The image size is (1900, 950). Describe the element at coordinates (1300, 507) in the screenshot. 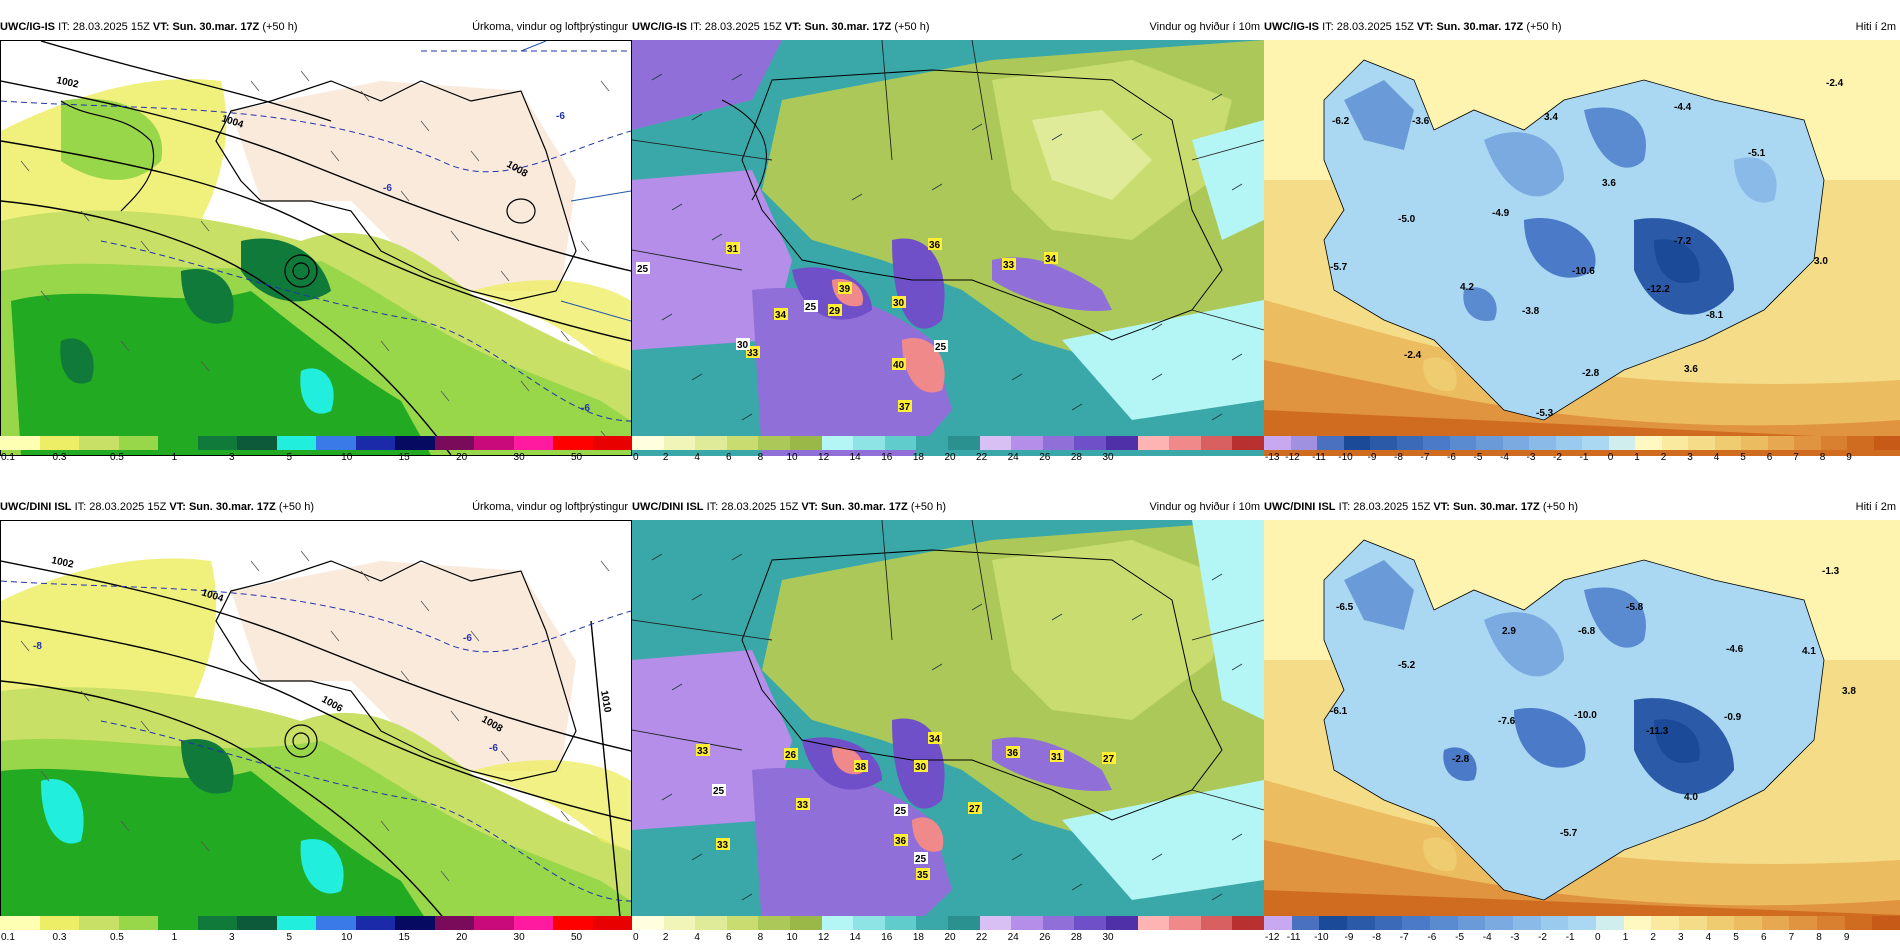

I see `model-name: UWC/DINI ISL` at that location.